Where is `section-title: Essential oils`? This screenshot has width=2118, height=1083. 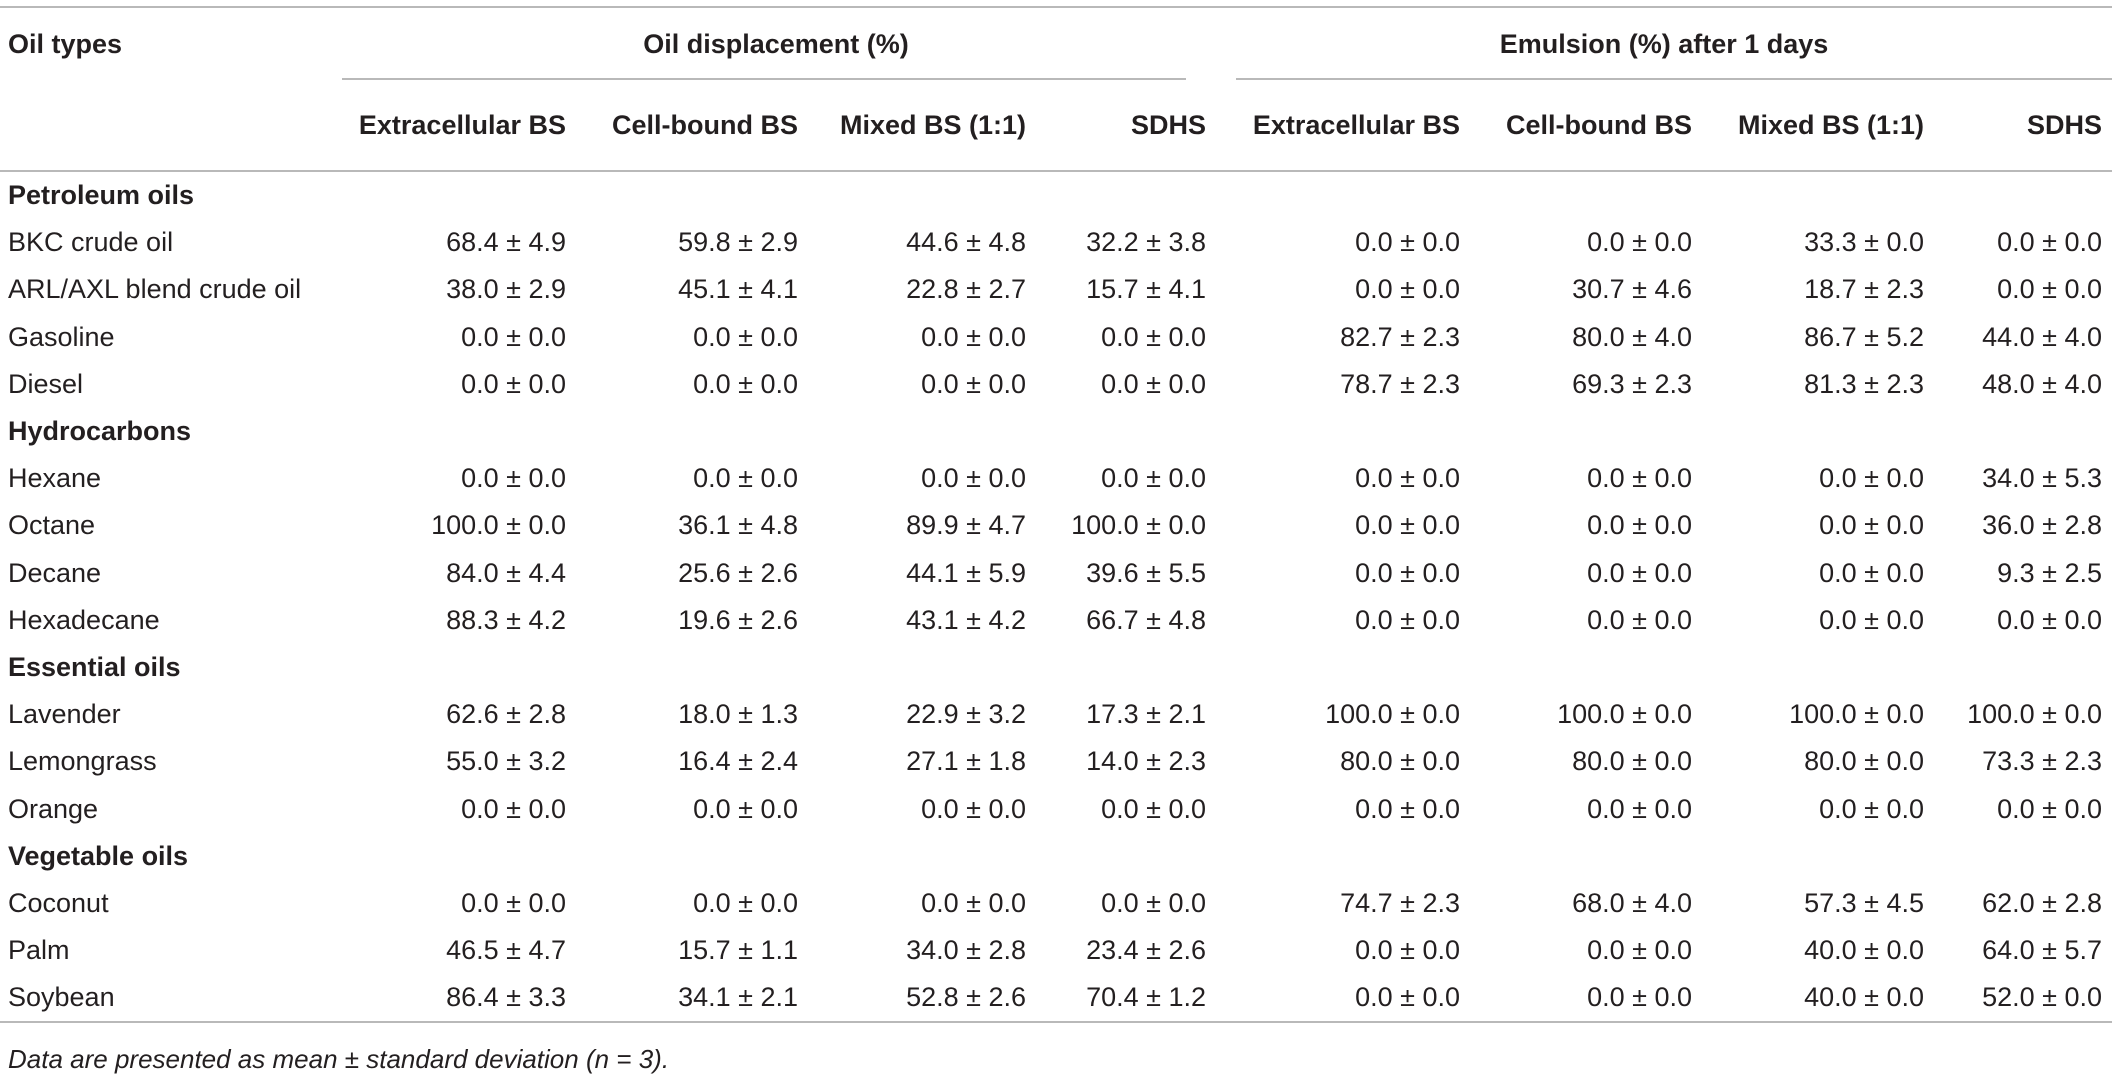 section-title: Essential oils is located at coordinates (94, 666).